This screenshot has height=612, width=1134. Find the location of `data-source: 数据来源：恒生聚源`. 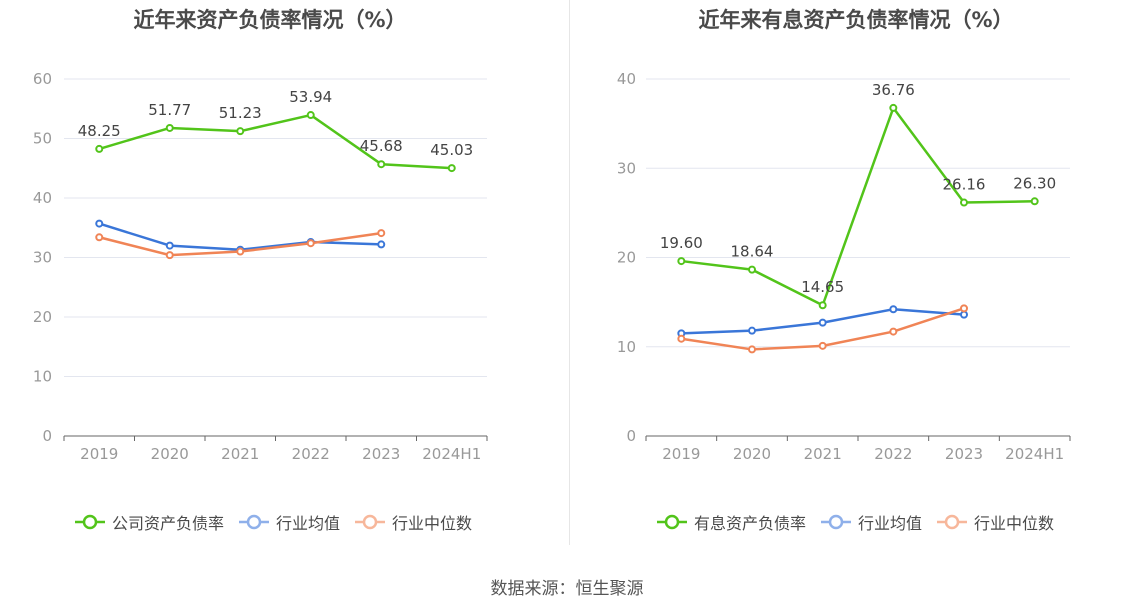

data-source: 数据来源：恒生聚源 is located at coordinates (567, 589).